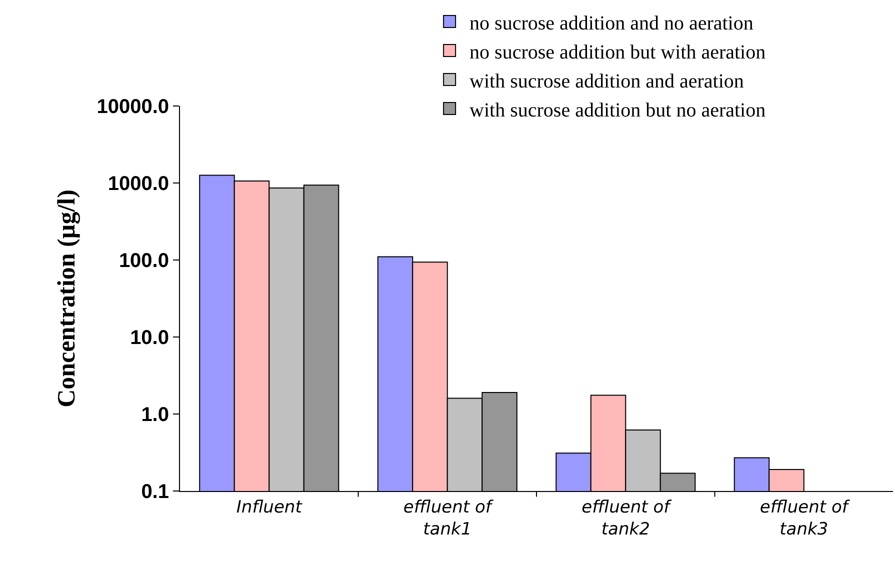 The height and width of the screenshot is (579, 895). Describe the element at coordinates (612, 23) in the screenshot. I see `legend-label: no sucrose addition and no aeration` at that location.